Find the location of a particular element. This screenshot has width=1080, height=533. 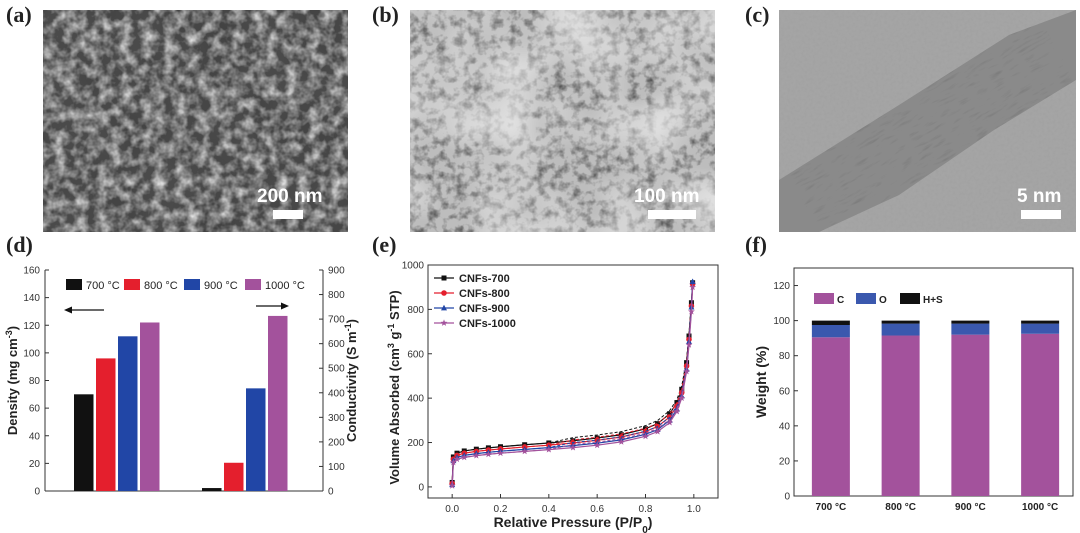

legend-label: CNFs-1000 is located at coordinates (487, 324).